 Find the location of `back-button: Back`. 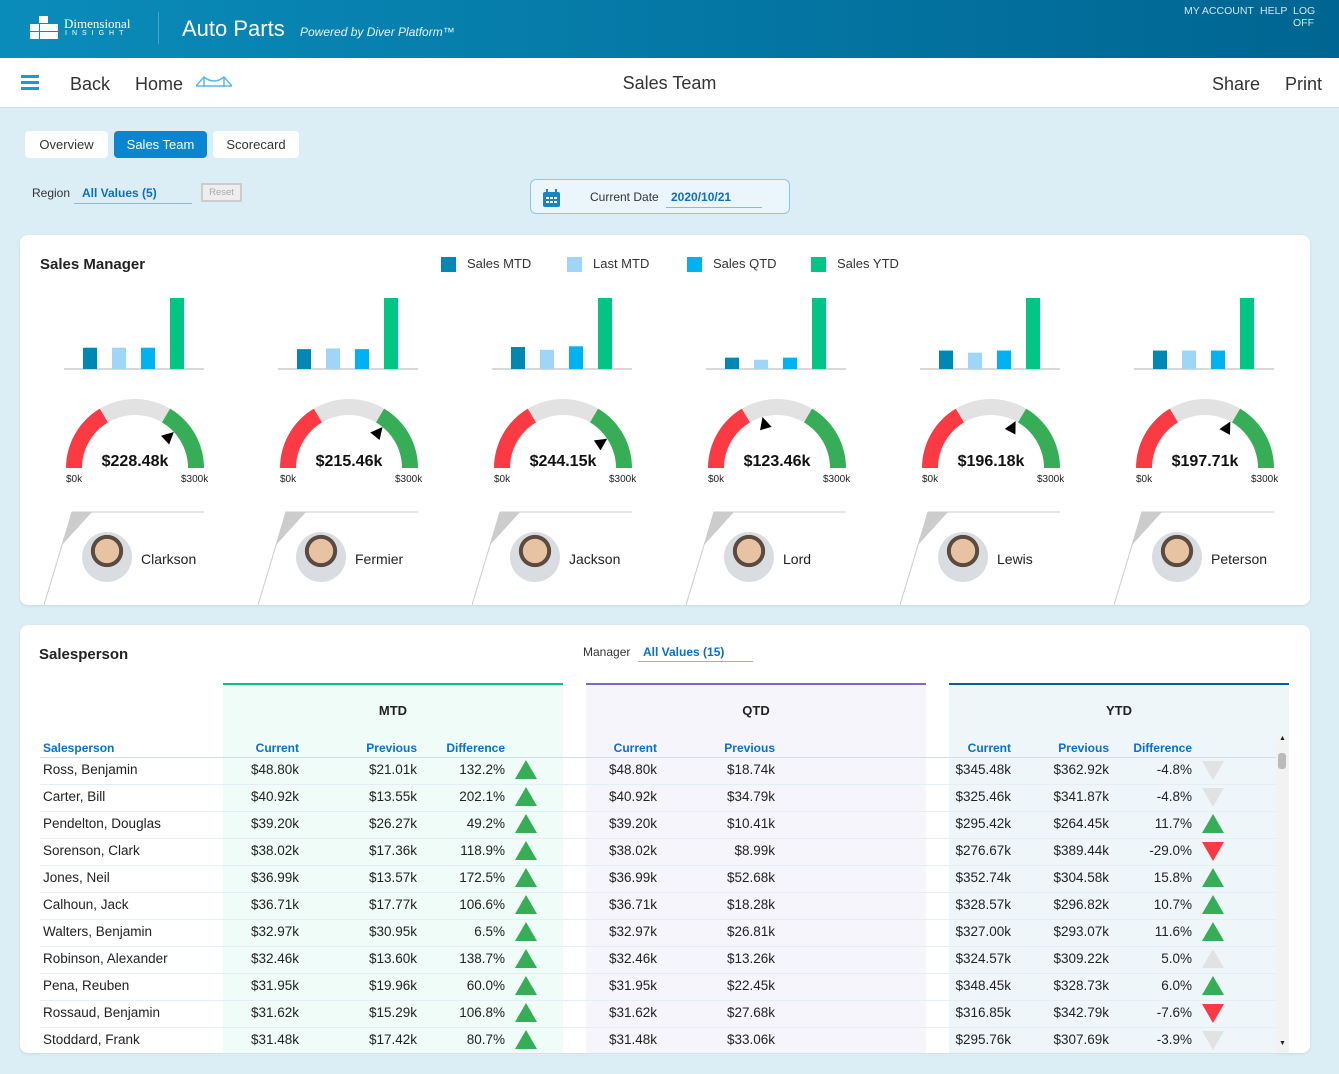

back-button: Back is located at coordinates (90, 84).